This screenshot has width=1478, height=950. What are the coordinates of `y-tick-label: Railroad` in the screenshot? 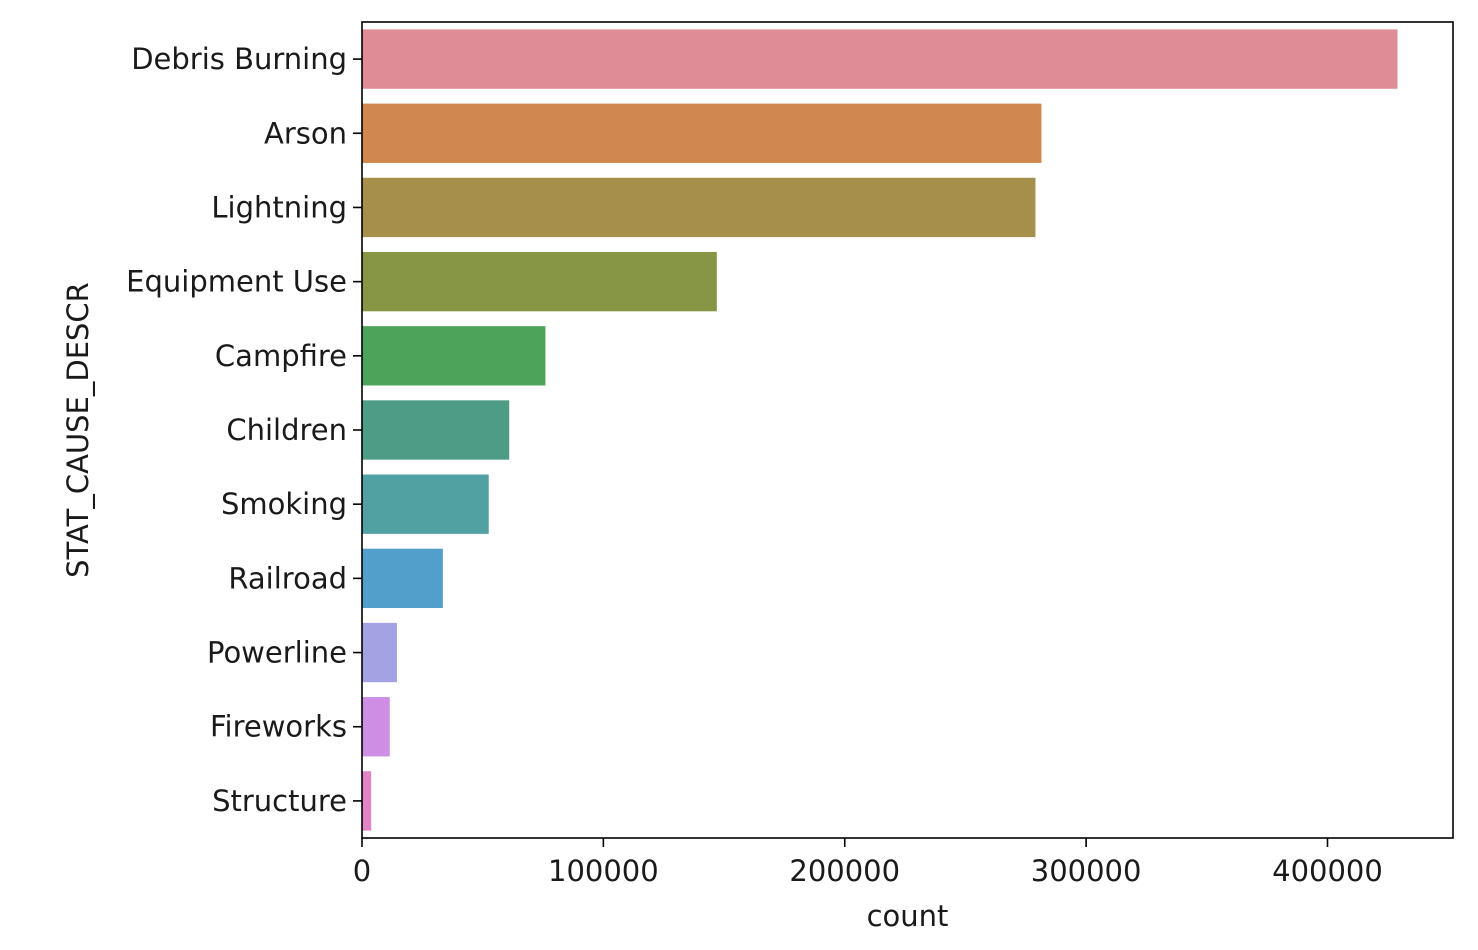 It's located at (287, 578).